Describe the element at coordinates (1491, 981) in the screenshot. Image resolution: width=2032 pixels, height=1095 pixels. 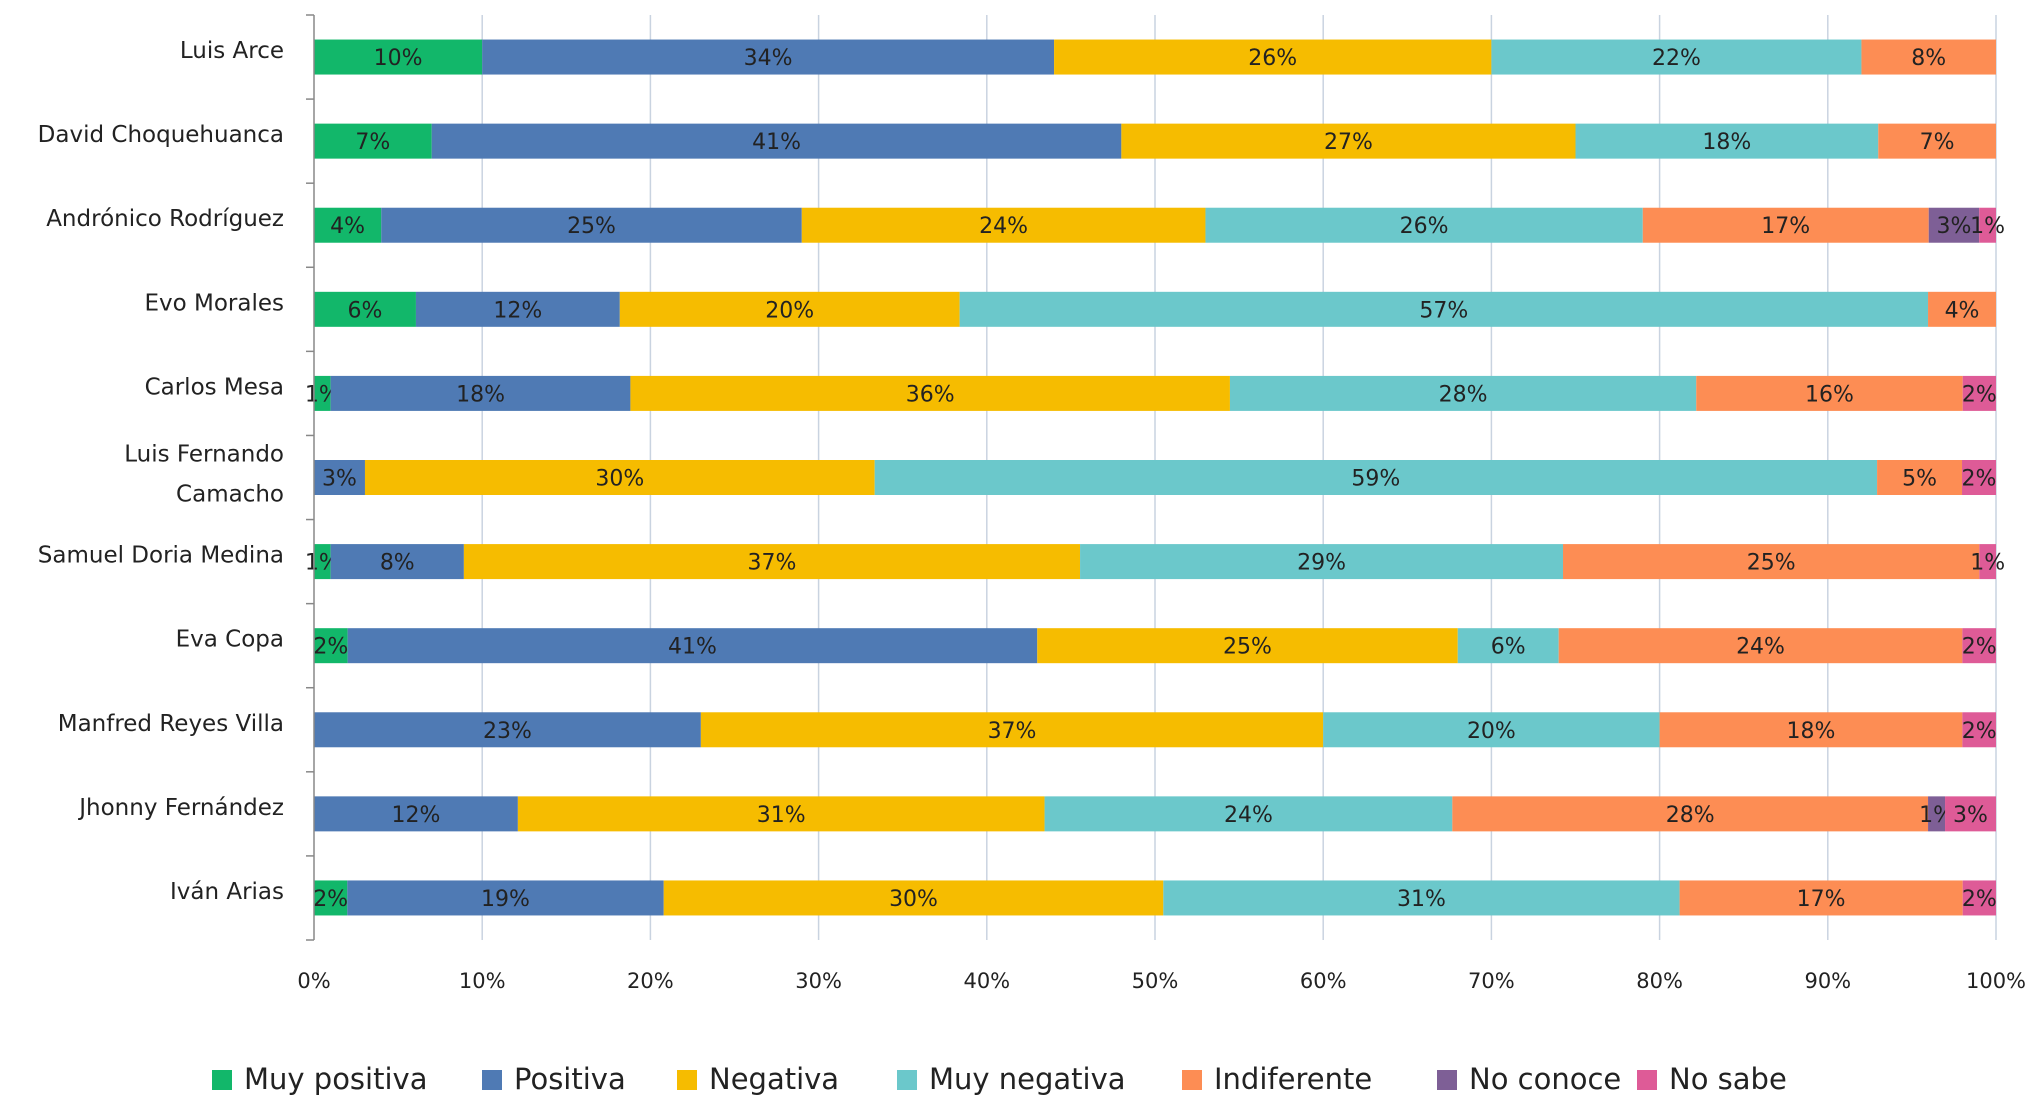
I see `x-tick-label: 70%` at that location.